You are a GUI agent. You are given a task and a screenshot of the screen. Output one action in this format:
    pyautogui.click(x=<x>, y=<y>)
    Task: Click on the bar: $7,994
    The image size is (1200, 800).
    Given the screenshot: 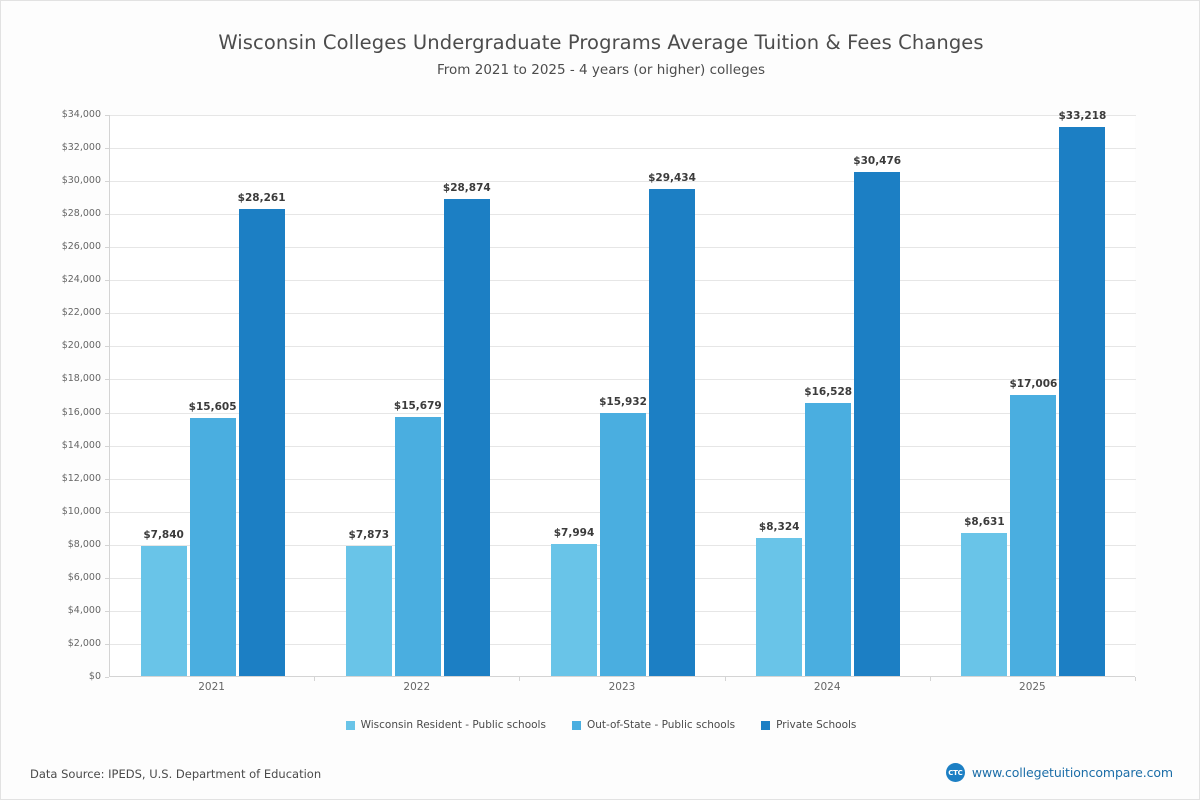 What is the action you would take?
    pyautogui.click(x=574, y=601)
    